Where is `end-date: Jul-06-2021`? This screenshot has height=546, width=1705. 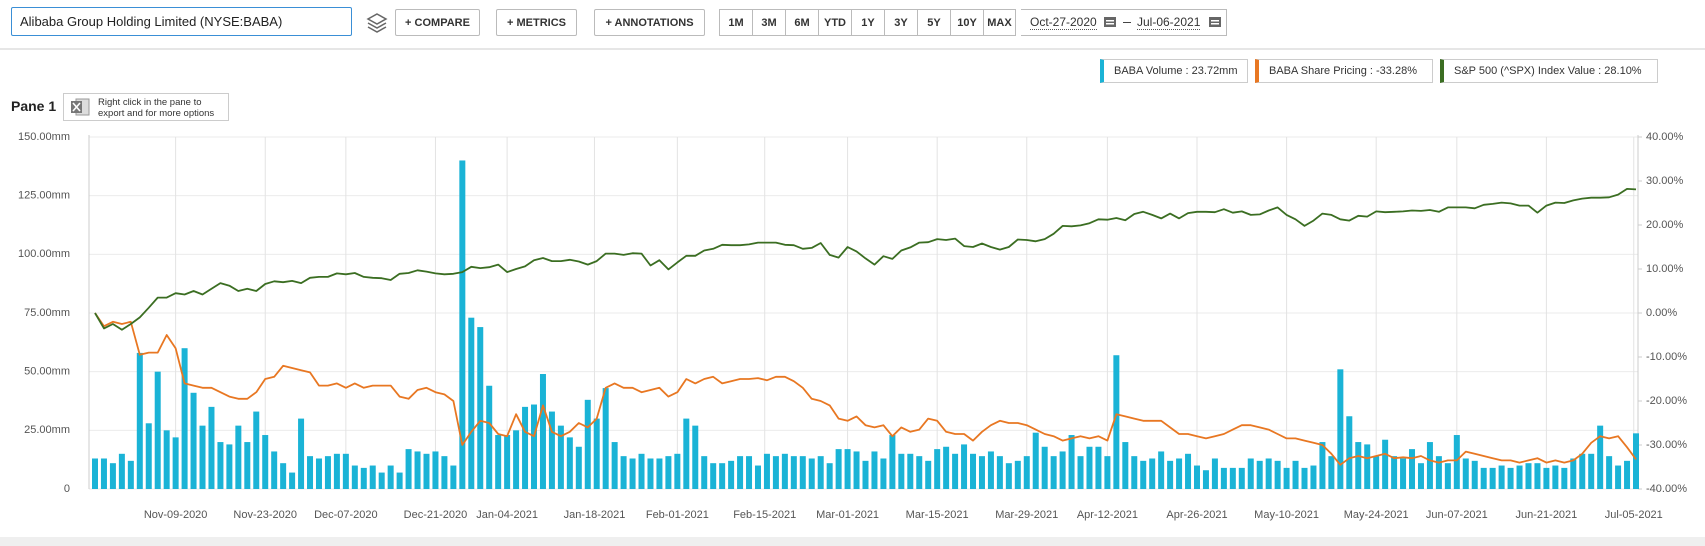
end-date: Jul-06-2021 is located at coordinates (1169, 22).